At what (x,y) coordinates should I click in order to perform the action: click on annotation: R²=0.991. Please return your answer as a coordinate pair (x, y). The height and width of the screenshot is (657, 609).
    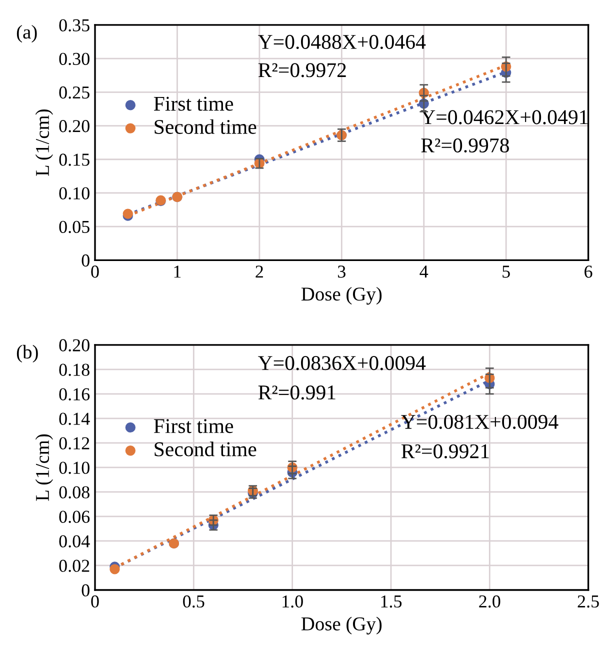
    Looking at the image, I should click on (297, 392).